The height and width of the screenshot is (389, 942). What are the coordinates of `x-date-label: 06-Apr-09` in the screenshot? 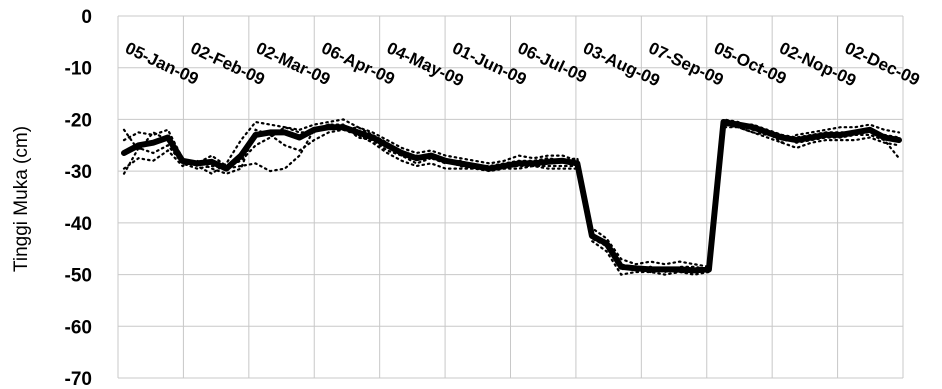 It's located at (358, 63).